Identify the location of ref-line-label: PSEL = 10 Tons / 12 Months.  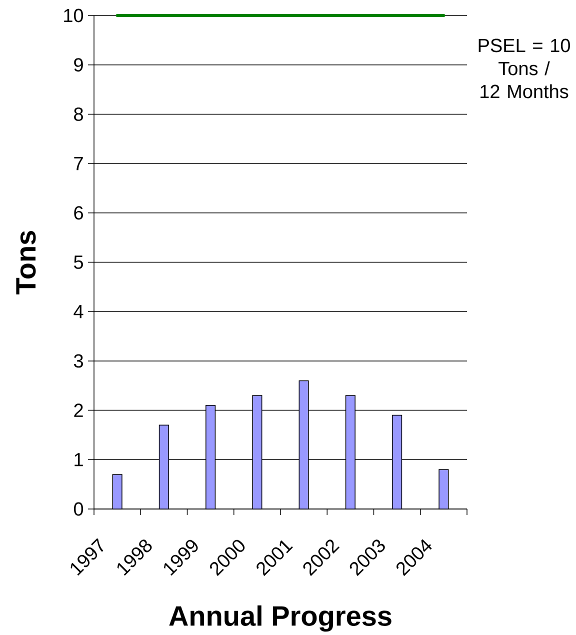
(524, 68).